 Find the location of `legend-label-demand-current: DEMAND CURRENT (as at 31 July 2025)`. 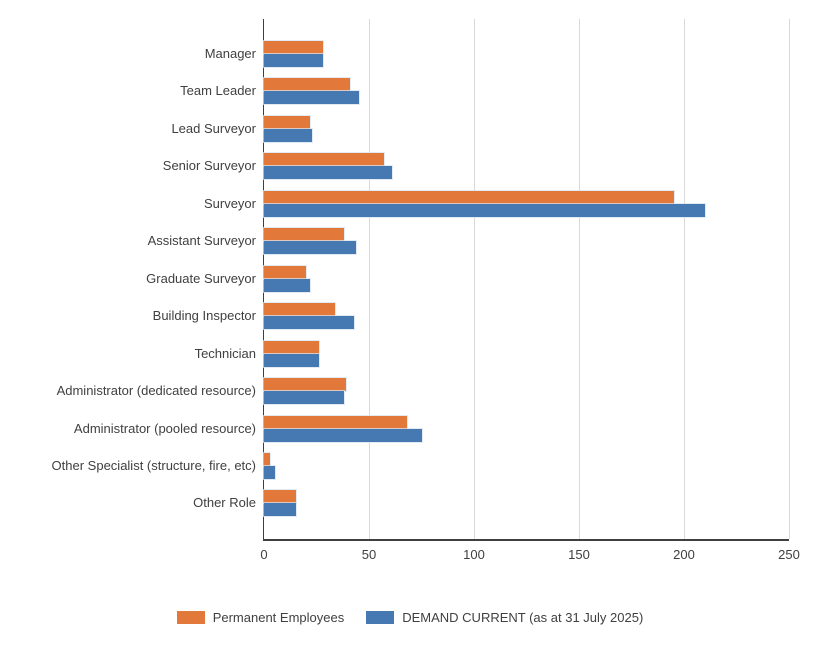

legend-label-demand-current: DEMAND CURRENT (as at 31 July 2025) is located at coordinates (523, 617).